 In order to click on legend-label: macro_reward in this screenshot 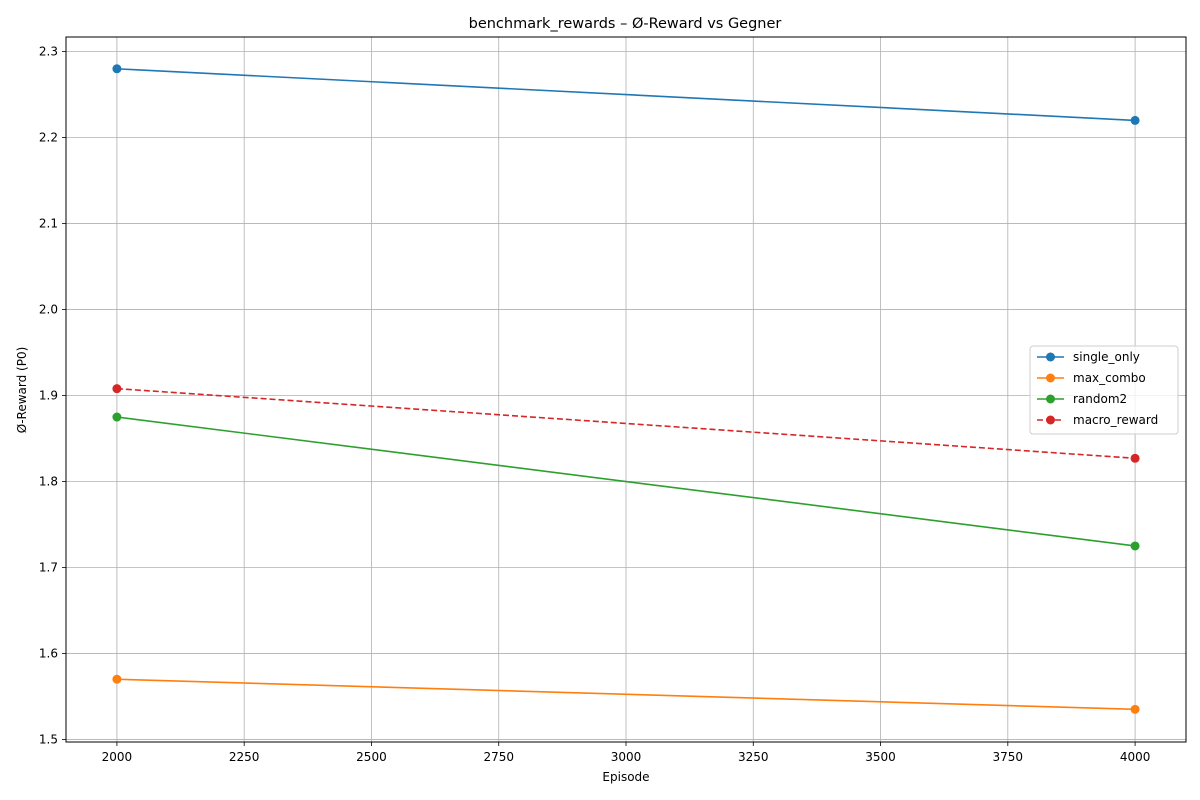, I will do `click(1115, 420)`.